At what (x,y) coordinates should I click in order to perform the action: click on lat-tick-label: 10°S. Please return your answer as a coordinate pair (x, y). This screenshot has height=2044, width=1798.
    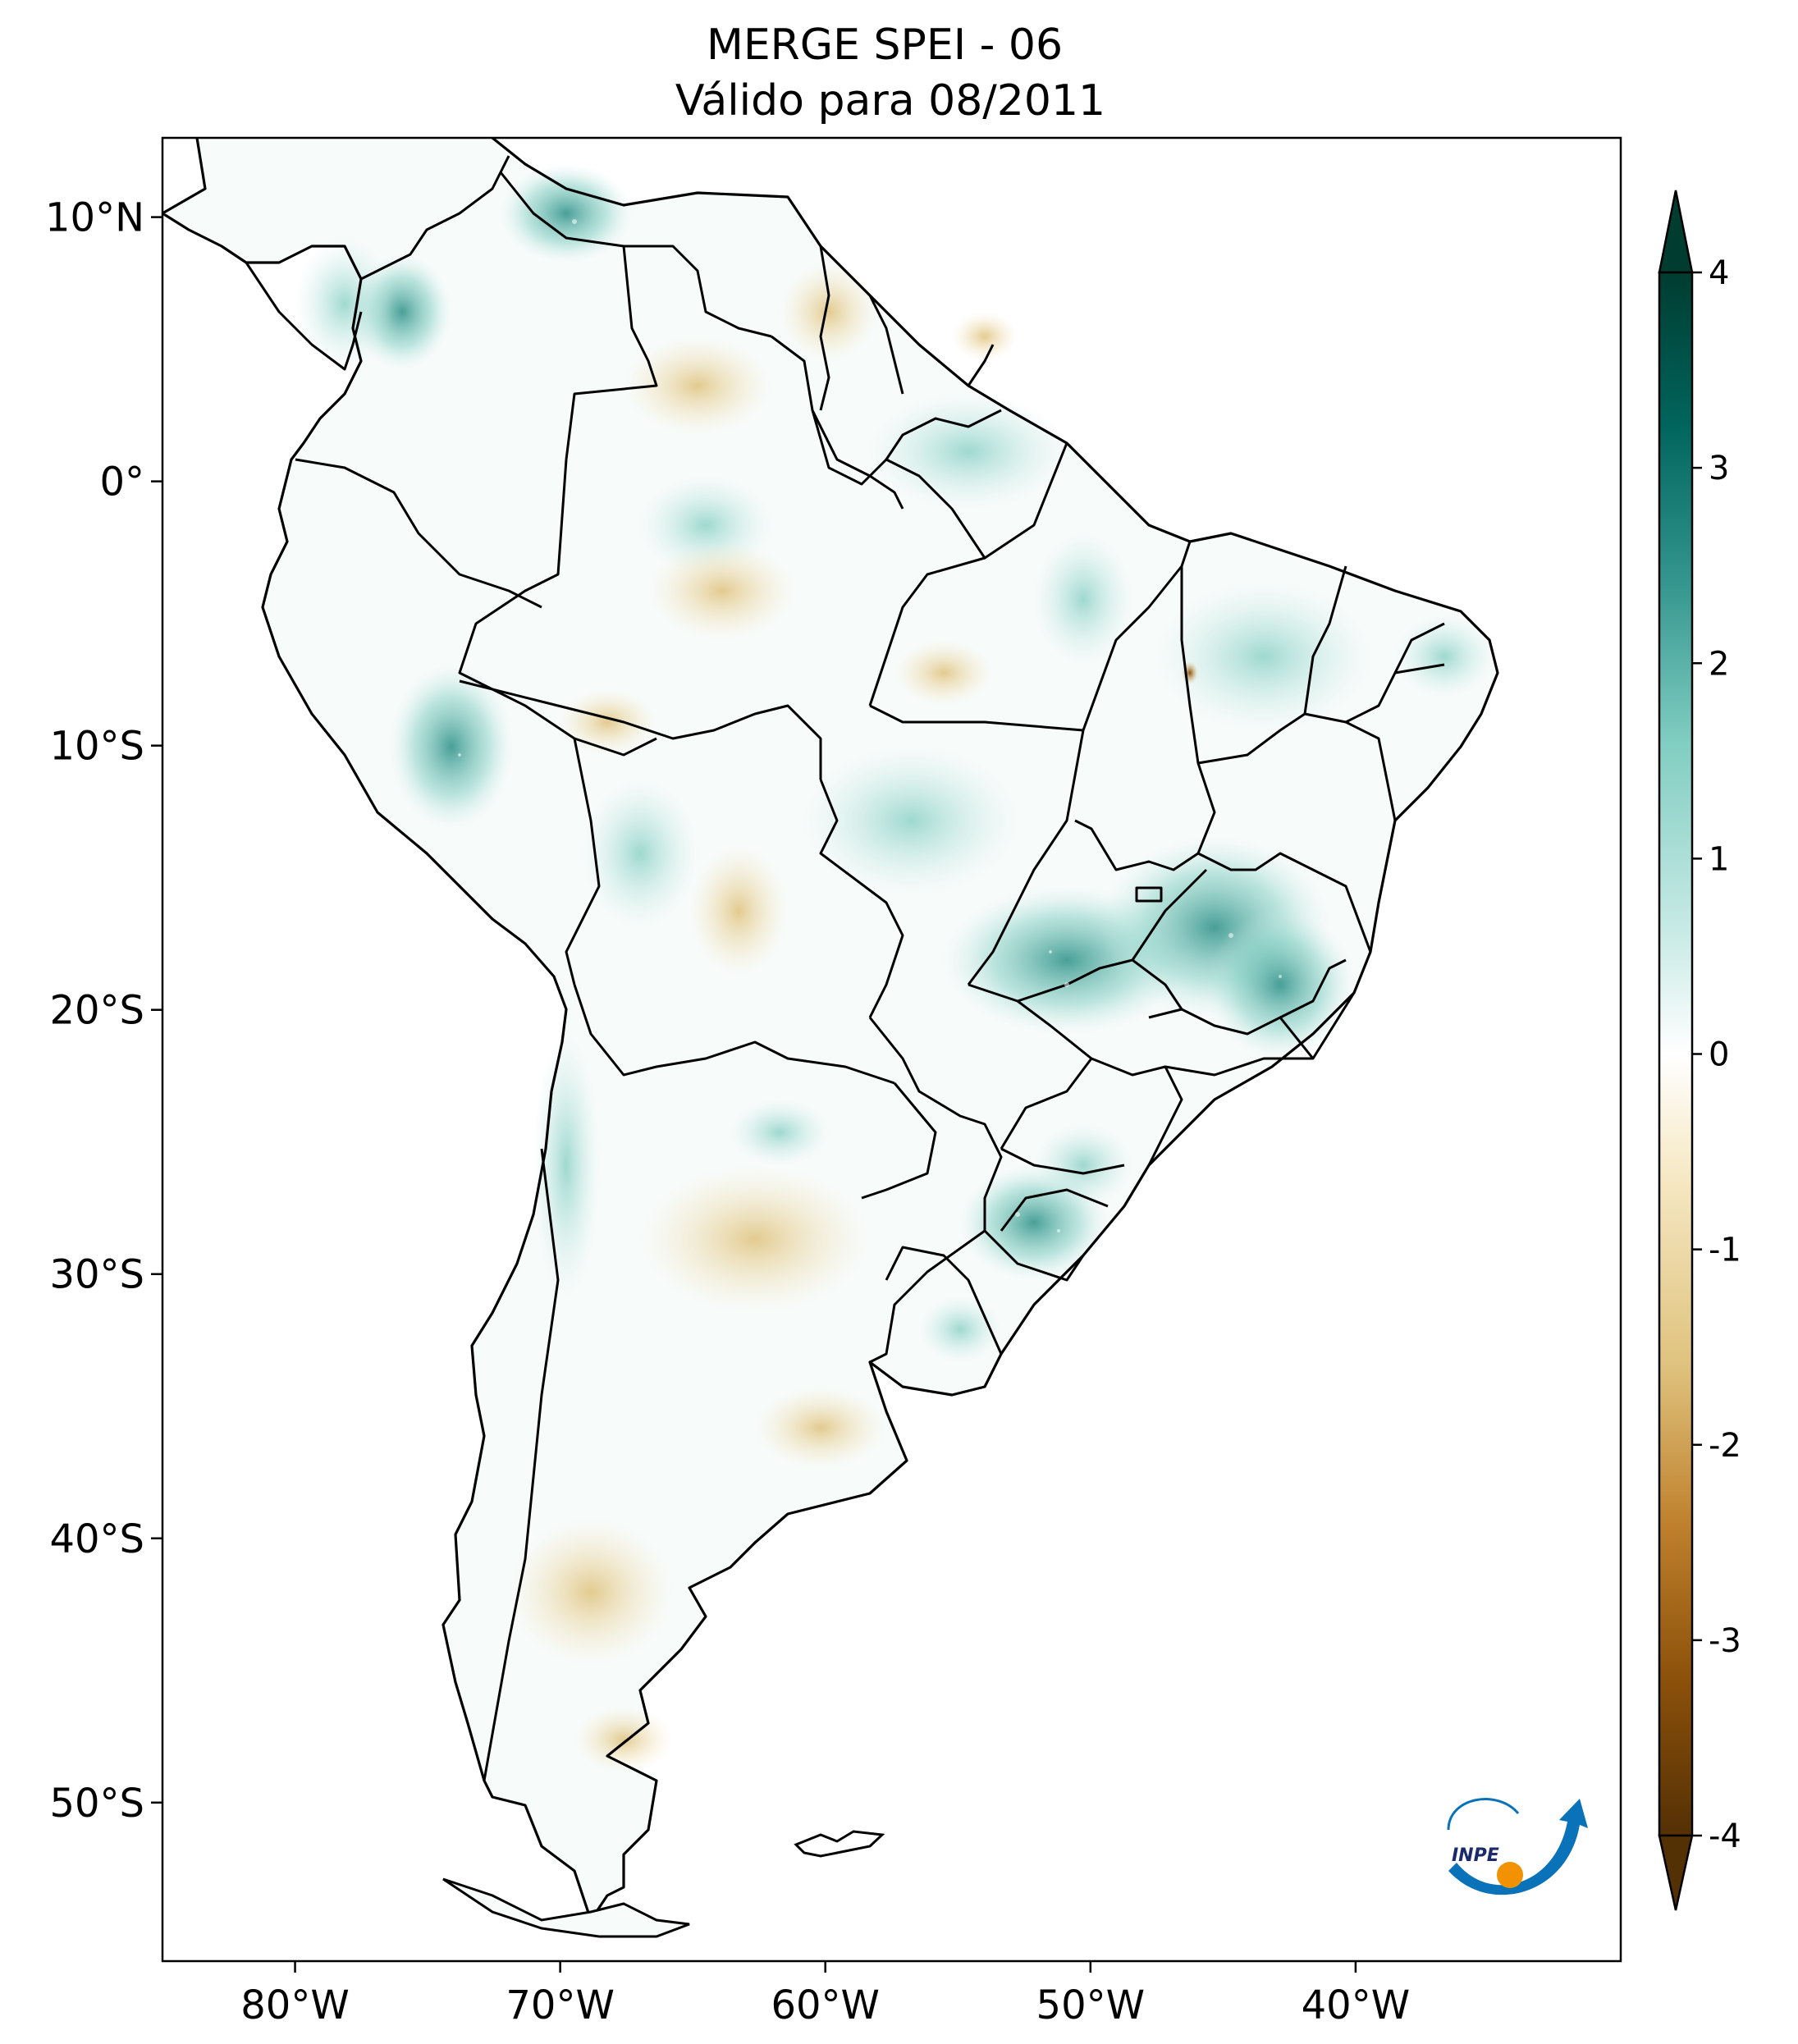
    Looking at the image, I should click on (96, 747).